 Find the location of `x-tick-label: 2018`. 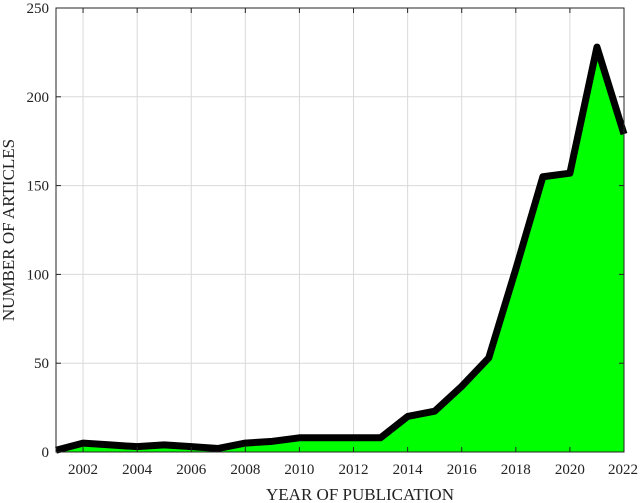

x-tick-label: 2018 is located at coordinates (516, 470).